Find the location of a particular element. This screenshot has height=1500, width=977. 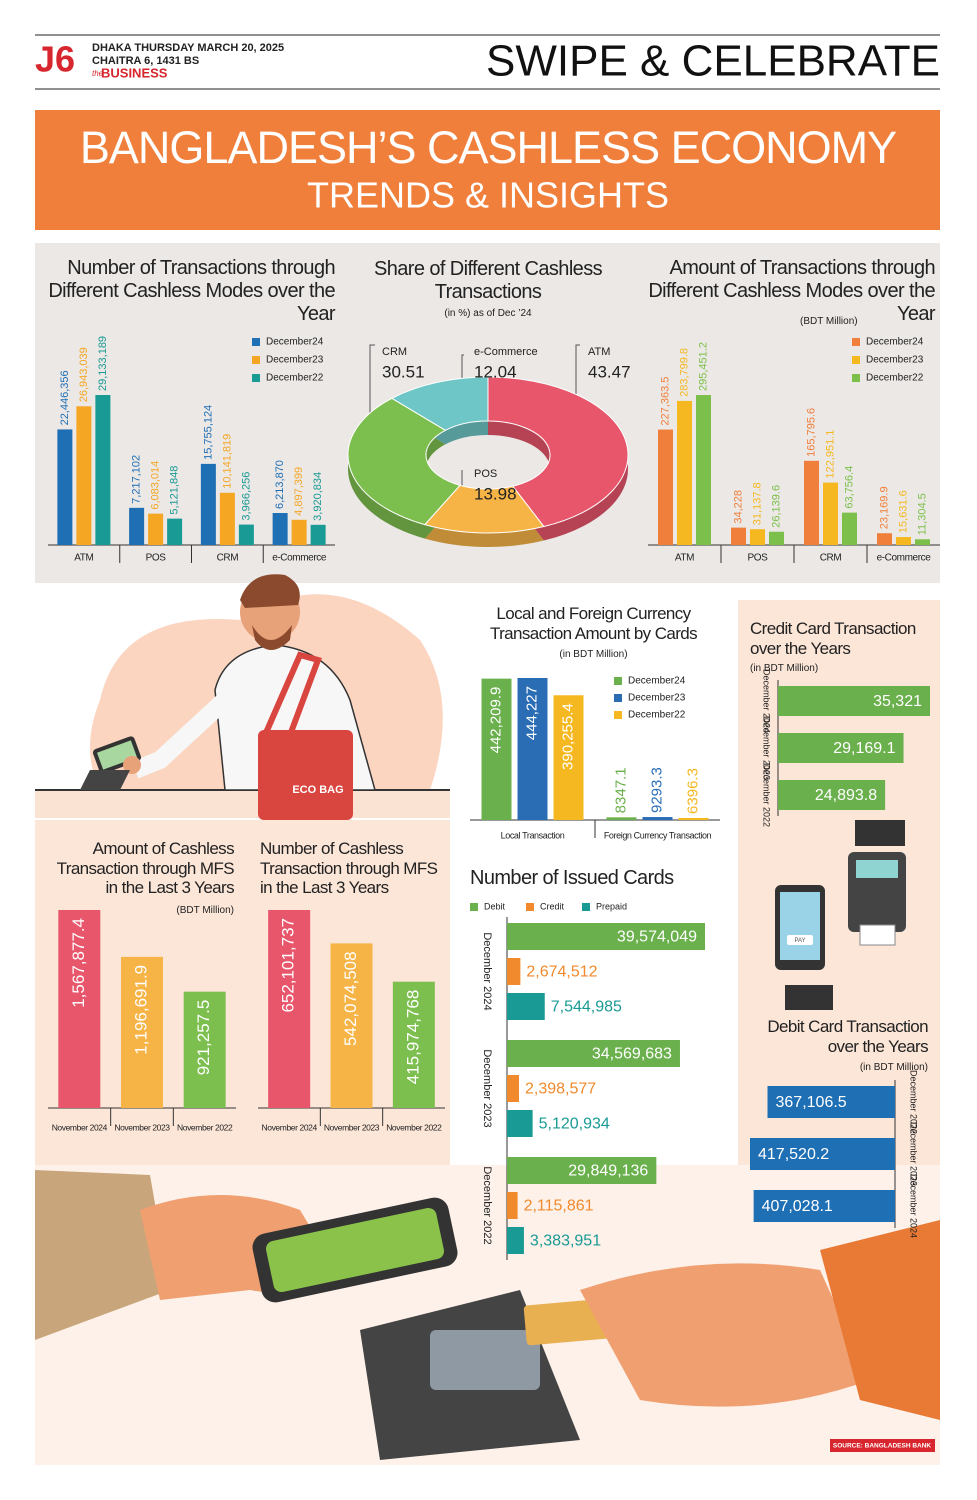

date: DHAKA THURSDAY MARCH 20, 2025 is located at coordinates (188, 48).